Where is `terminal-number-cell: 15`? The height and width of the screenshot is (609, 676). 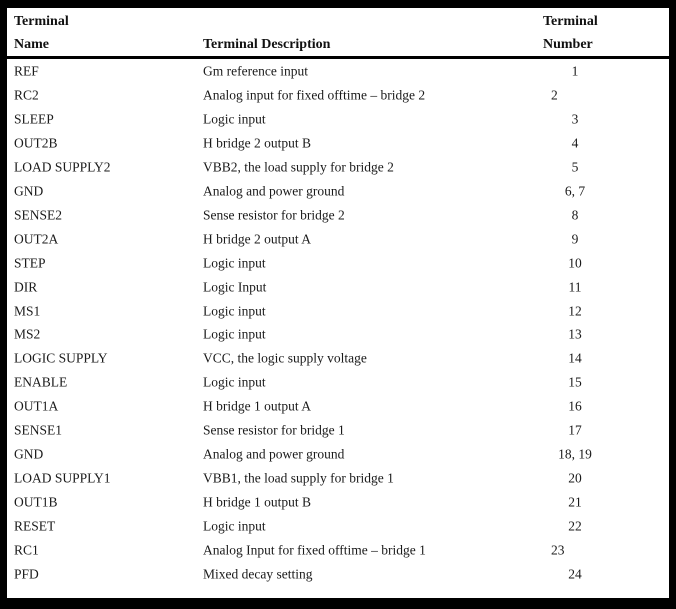 terminal-number-cell: 15 is located at coordinates (575, 382).